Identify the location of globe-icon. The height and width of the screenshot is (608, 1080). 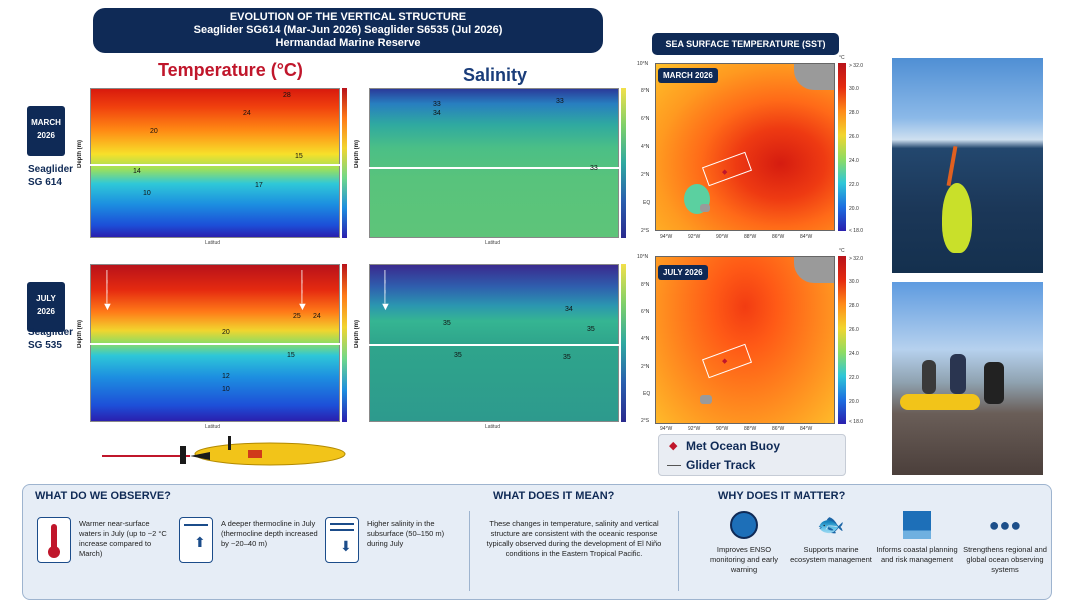
(744, 525).